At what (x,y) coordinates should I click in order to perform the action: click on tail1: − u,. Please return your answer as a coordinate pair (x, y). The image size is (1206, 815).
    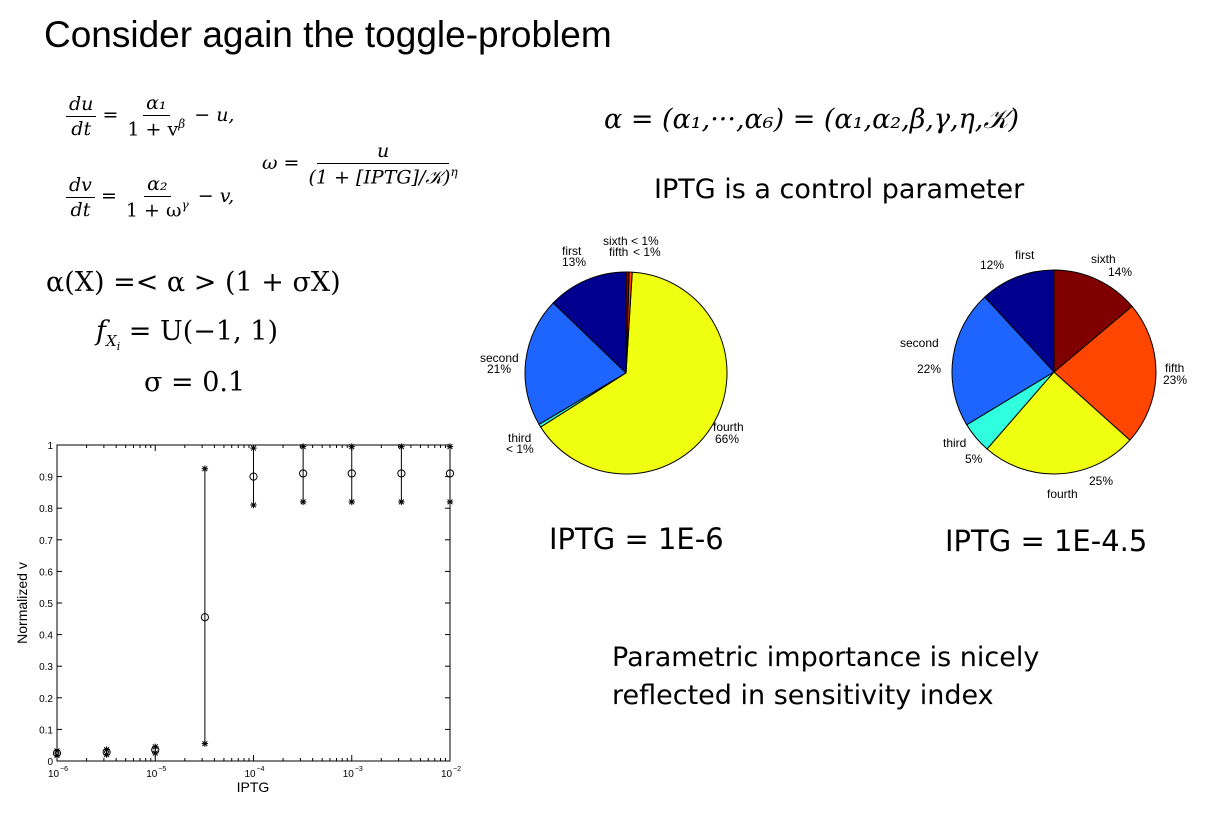
    Looking at the image, I should click on (214, 115).